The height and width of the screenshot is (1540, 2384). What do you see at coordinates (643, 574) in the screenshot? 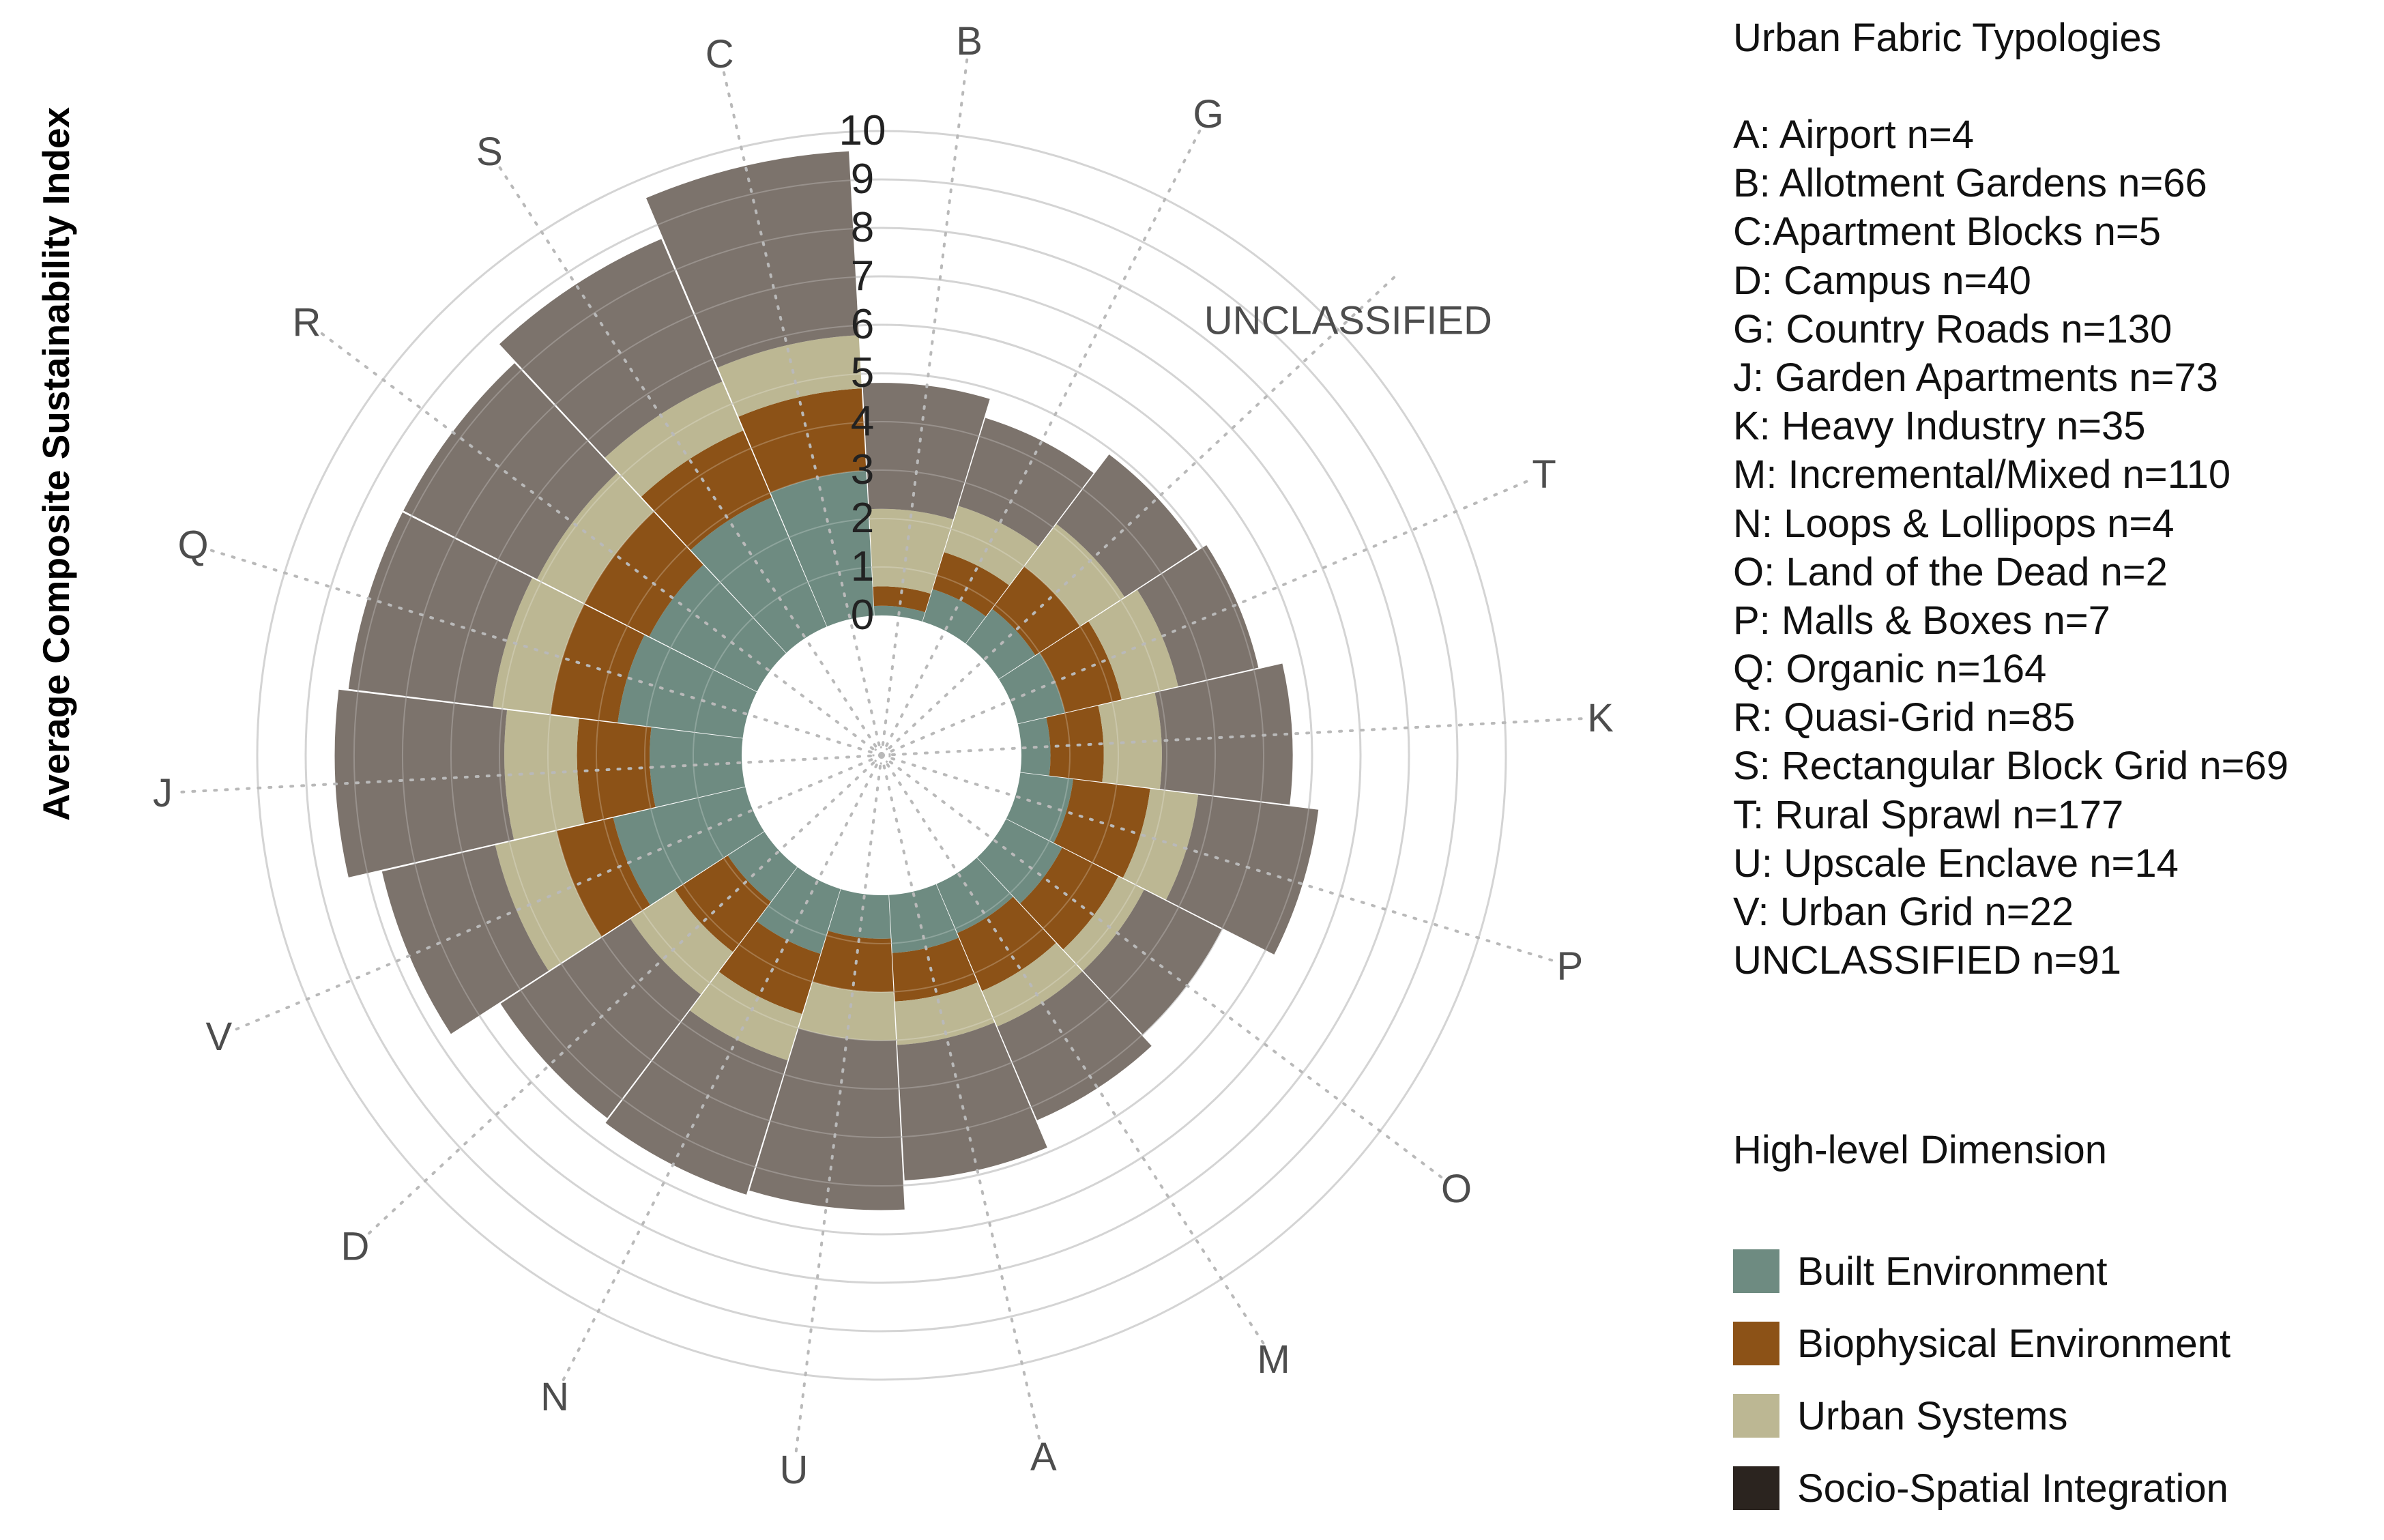
I see `bar-segment-biophysical-R` at bounding box center [643, 574].